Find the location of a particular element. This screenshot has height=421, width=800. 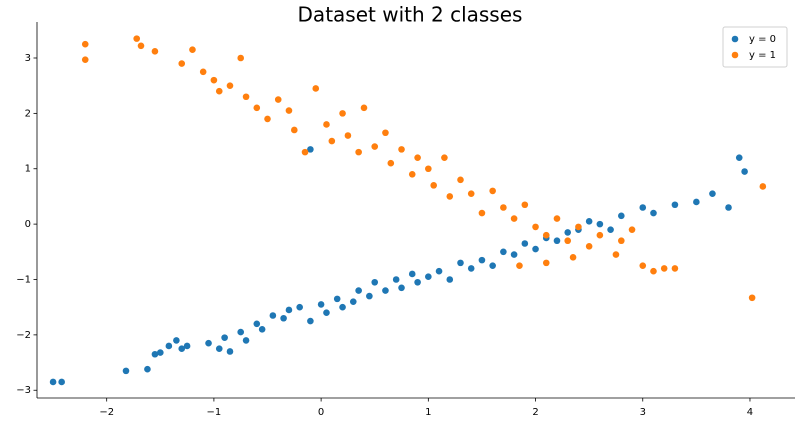

x-tick-label: 4 is located at coordinates (750, 412).